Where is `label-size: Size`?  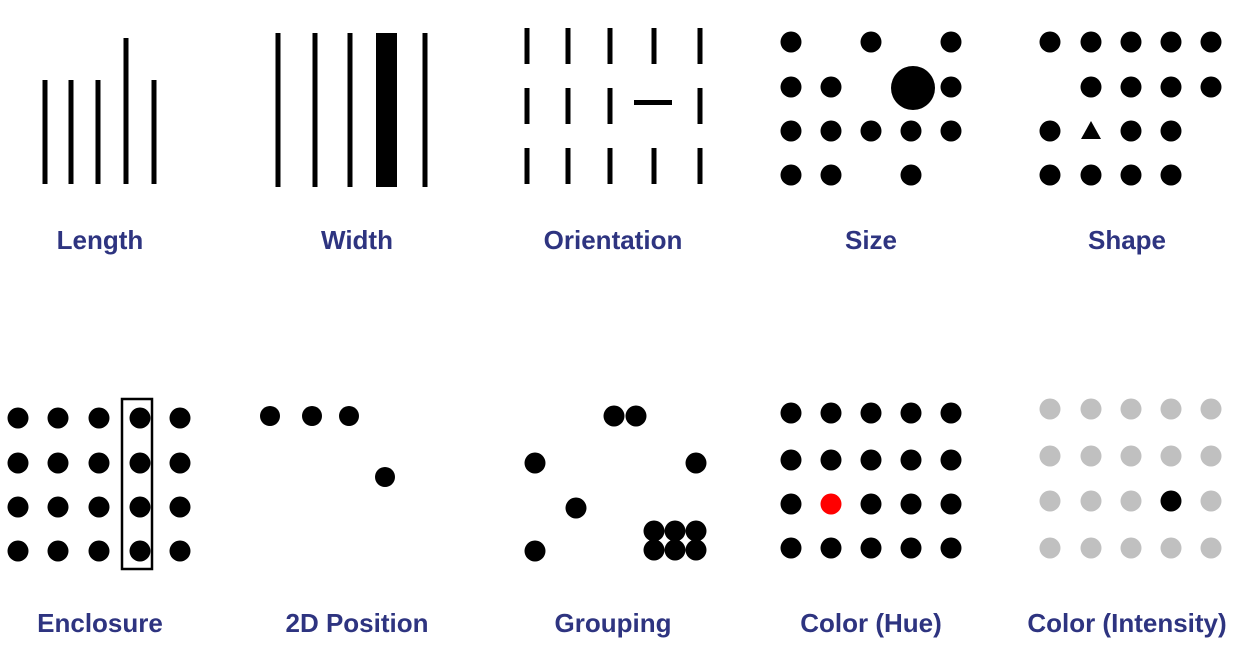 label-size: Size is located at coordinates (871, 240).